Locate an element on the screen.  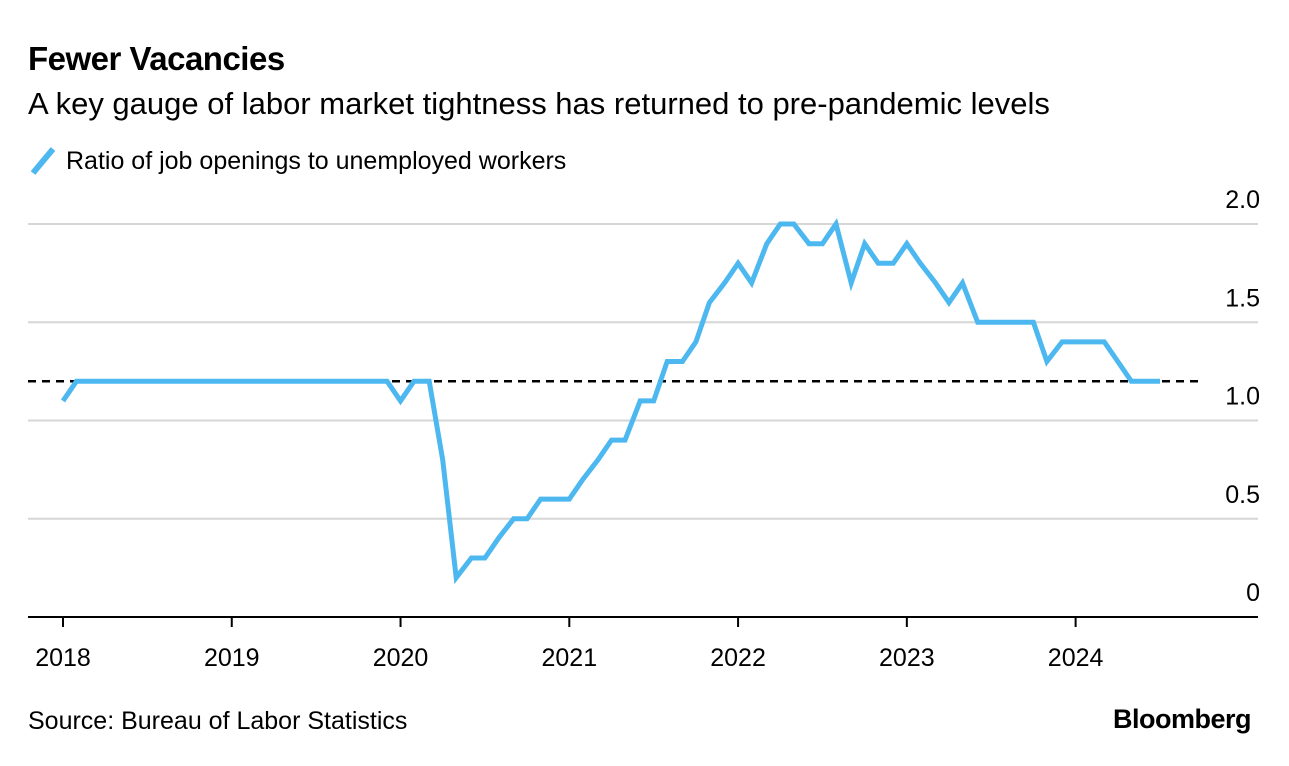
y-tick-label: 1.0 is located at coordinates (1242, 397).